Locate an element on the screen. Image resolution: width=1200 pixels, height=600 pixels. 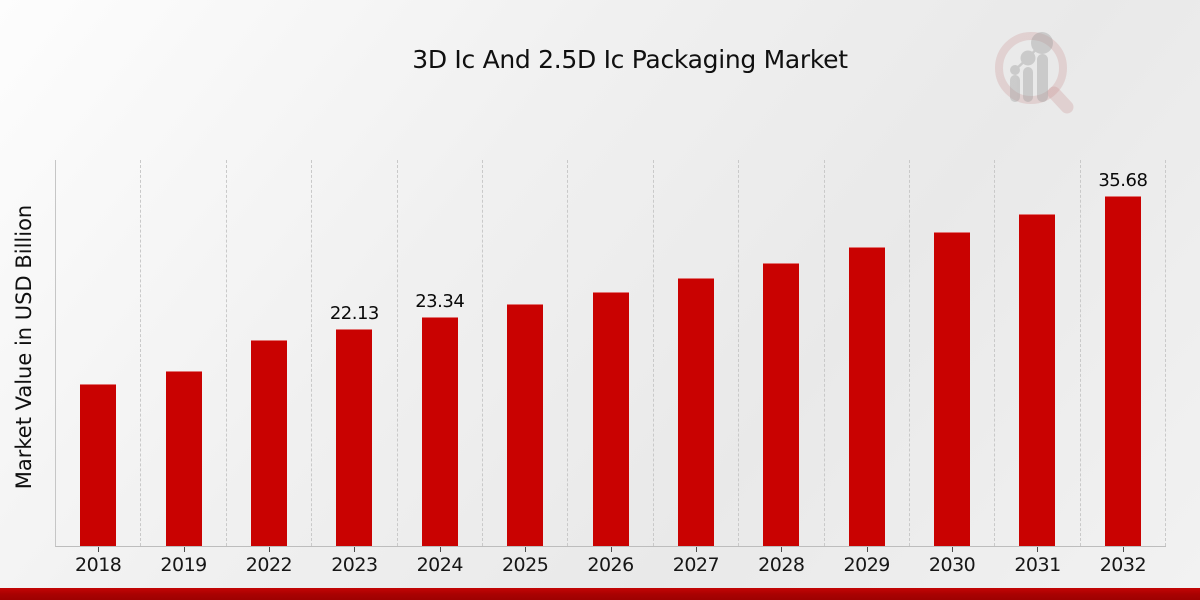
bar-value-label-2023: 22.13 is located at coordinates (354, 314).